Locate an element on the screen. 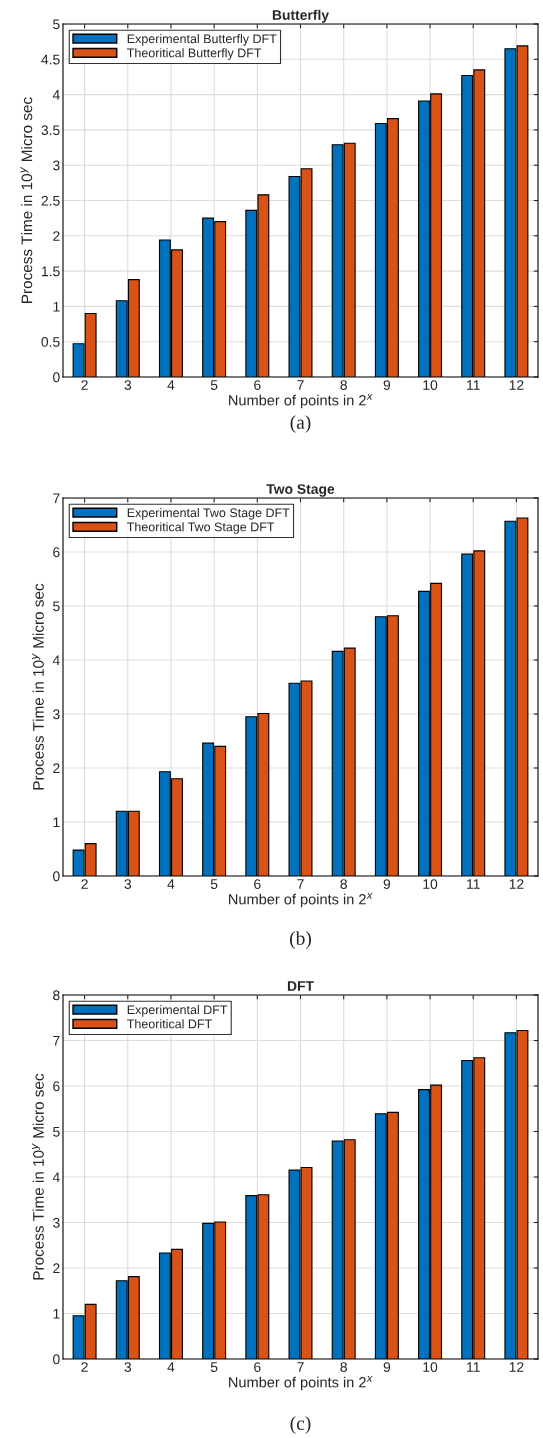  legend-label: Experimental Two Stage DFT is located at coordinates (208, 514).